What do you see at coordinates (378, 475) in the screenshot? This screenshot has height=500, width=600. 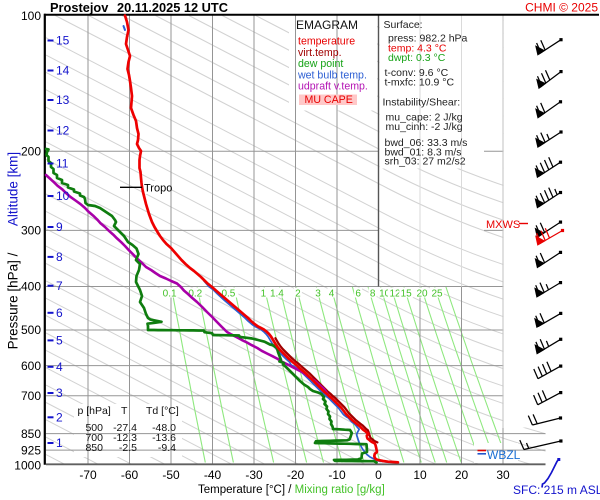 I see `svg-text: 0` at bounding box center [378, 475].